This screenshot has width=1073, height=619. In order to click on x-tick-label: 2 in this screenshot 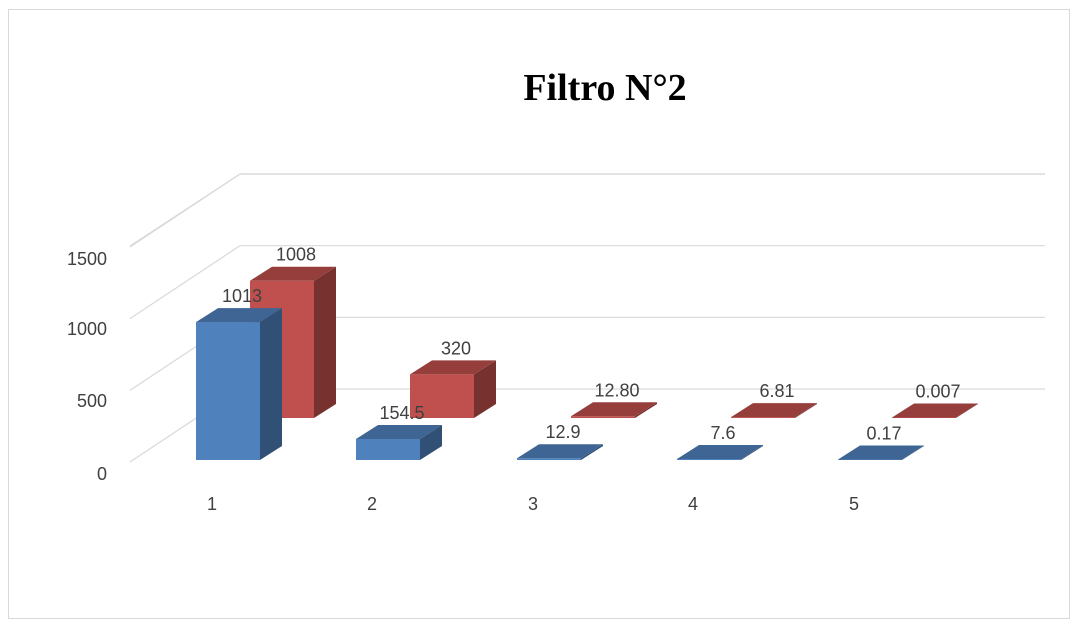, I will do `click(372, 504)`.